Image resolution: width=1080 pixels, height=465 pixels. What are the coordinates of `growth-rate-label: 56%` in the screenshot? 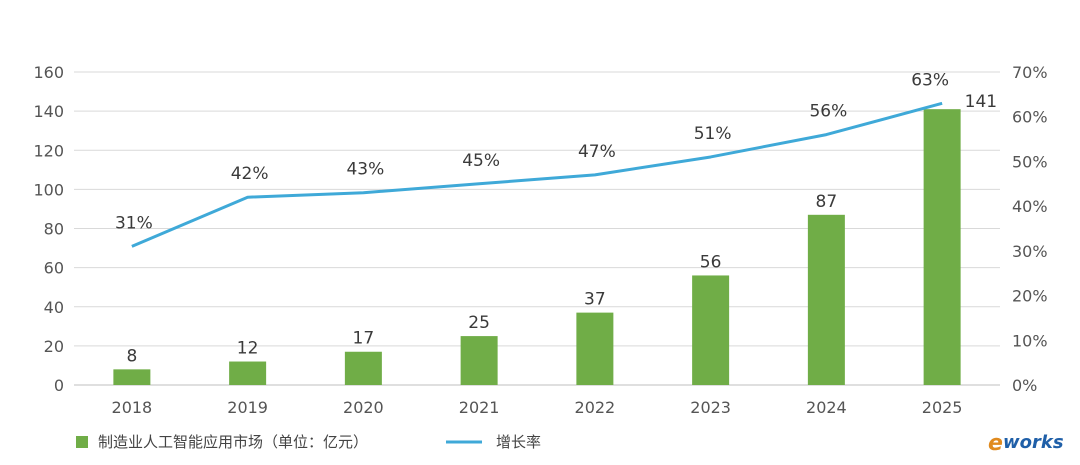 It's located at (828, 112).